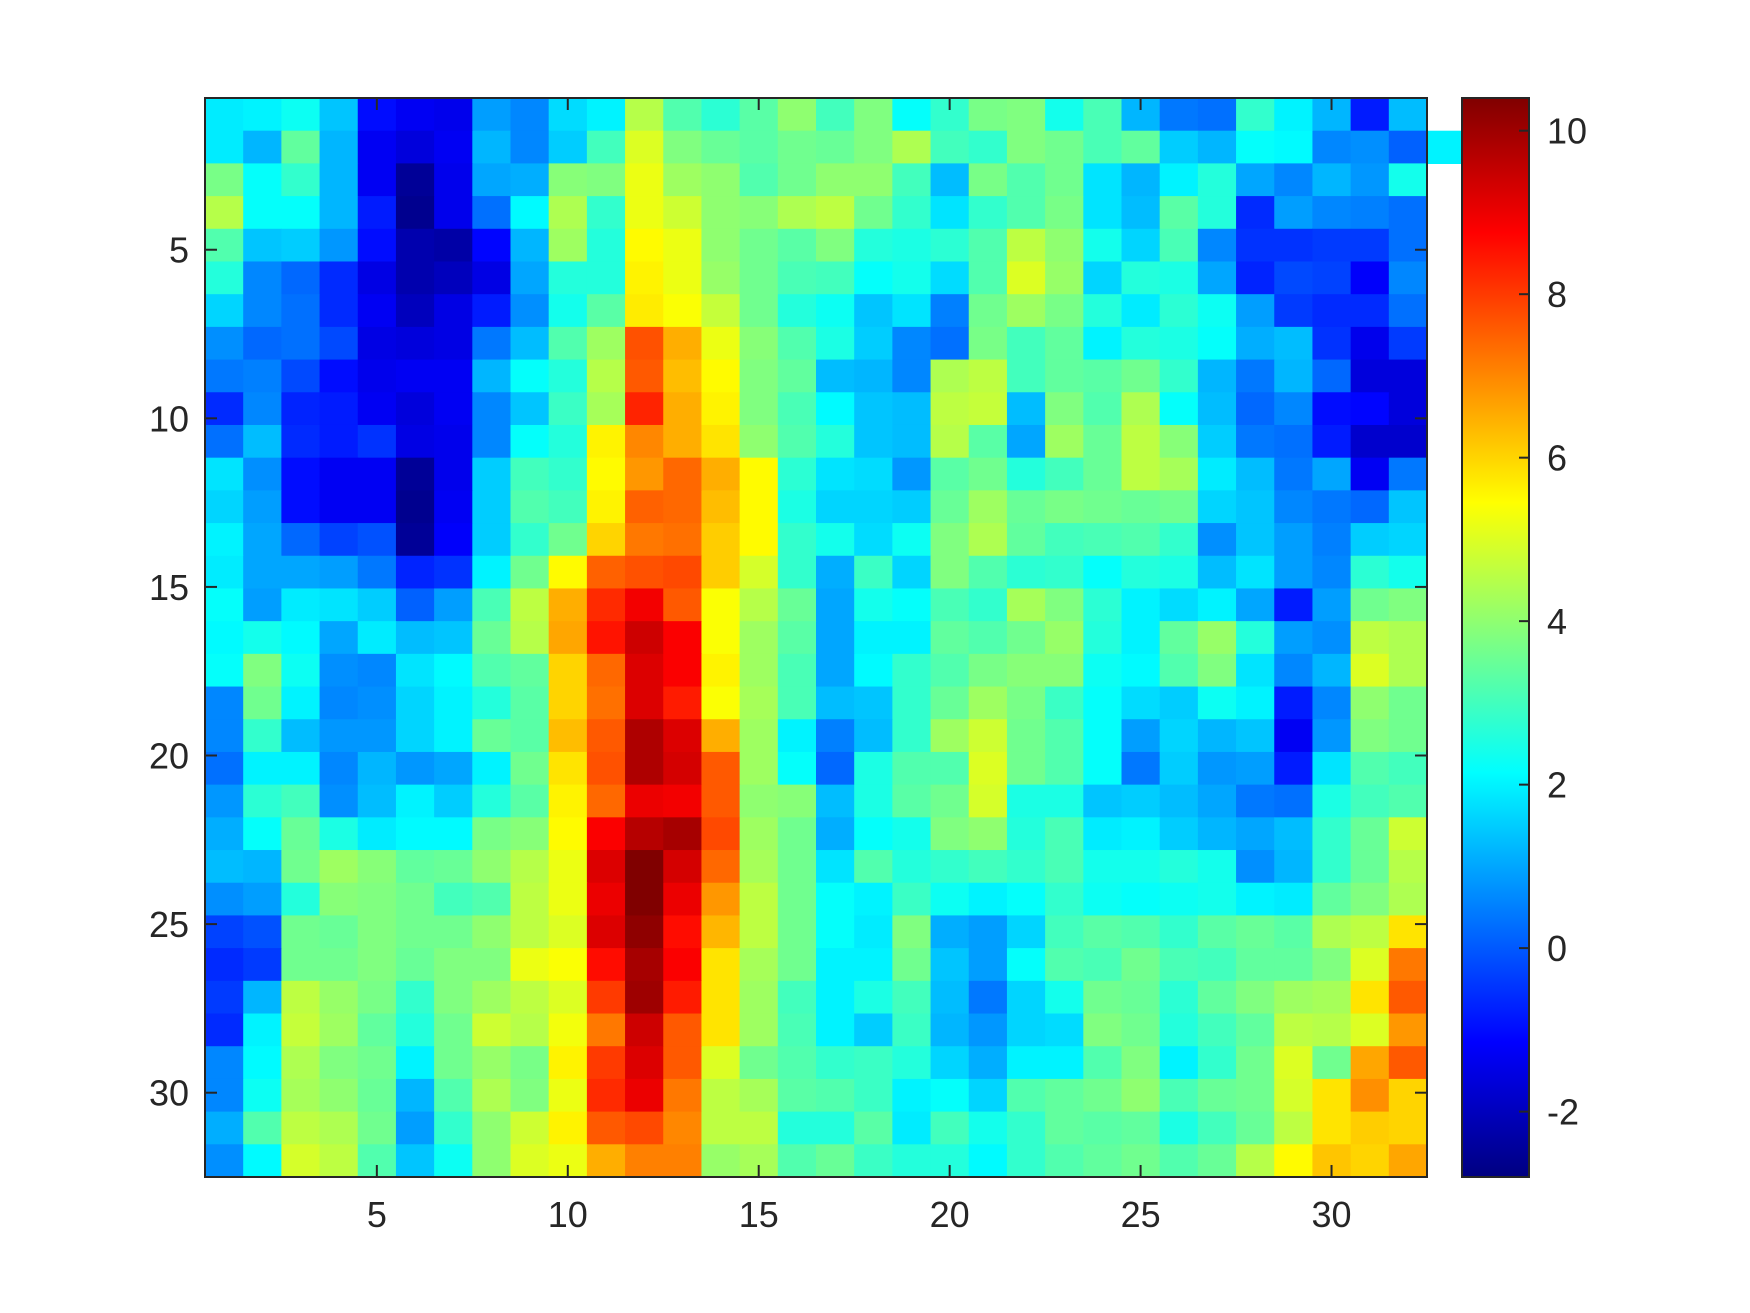 This screenshot has height=1313, width=1750. Describe the element at coordinates (1557, 785) in the screenshot. I see `colorbar-tick-label: 2` at that location.